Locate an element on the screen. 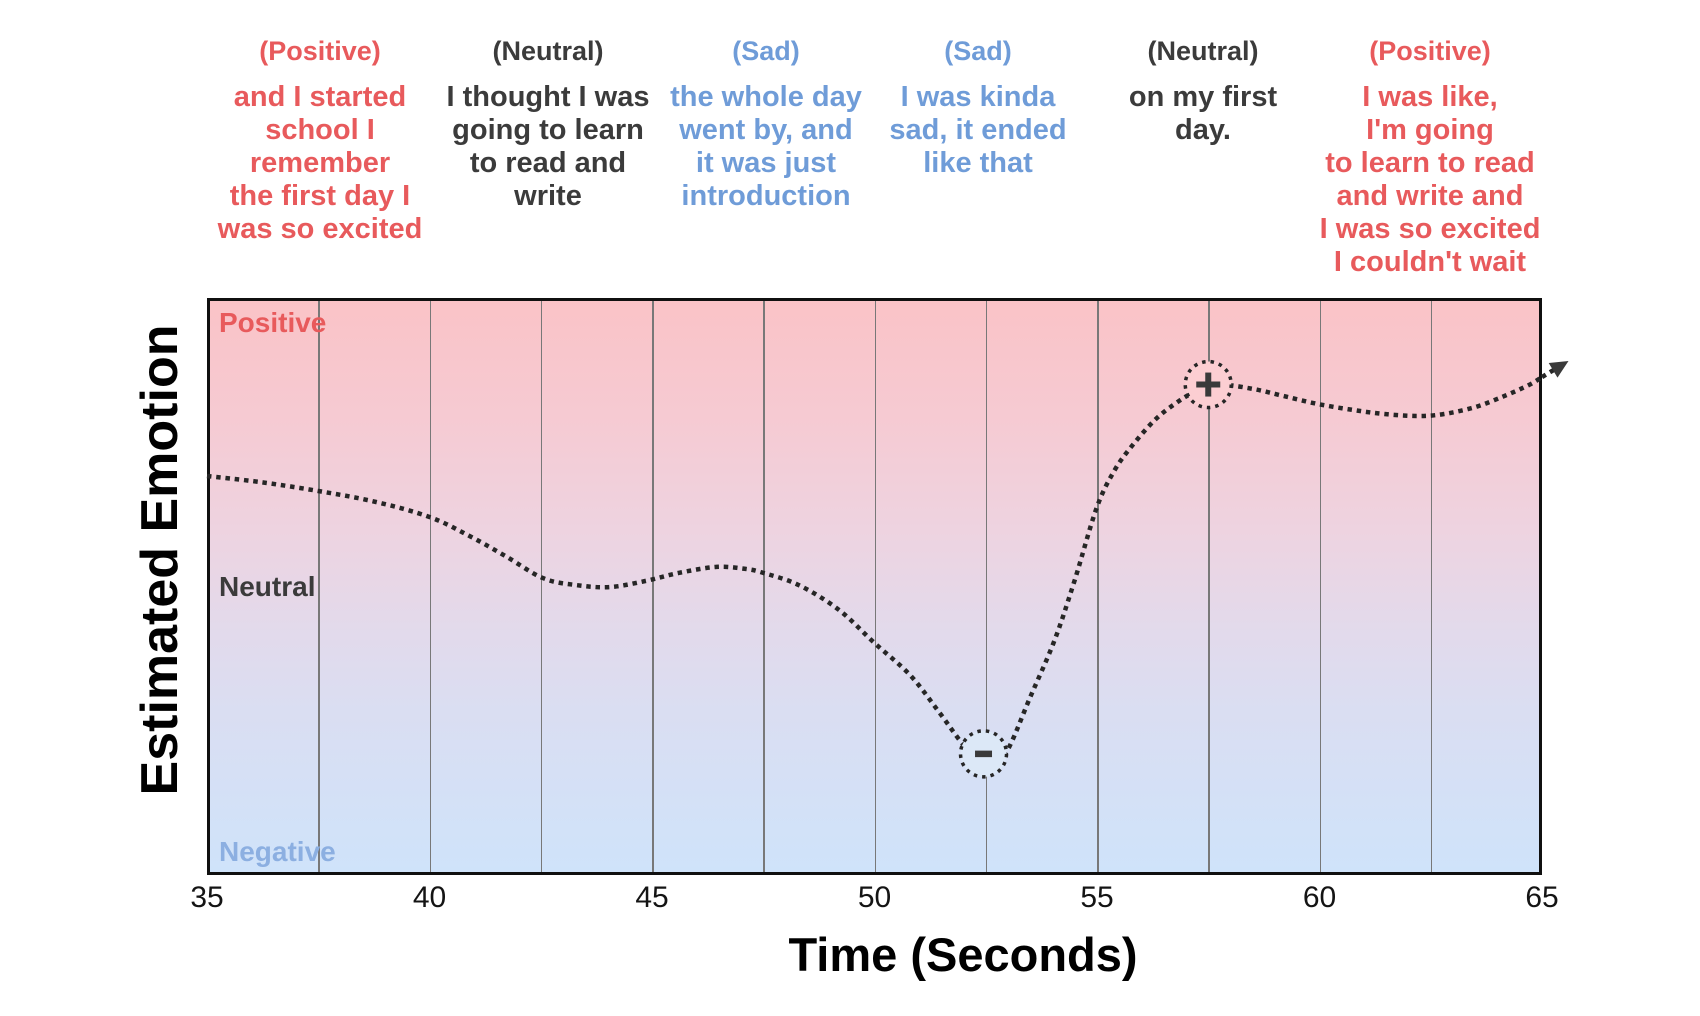 This screenshot has height=1016, width=1700. transcript-annotation-neutral: (Neutral) on my first day. is located at coordinates (1203, 91).